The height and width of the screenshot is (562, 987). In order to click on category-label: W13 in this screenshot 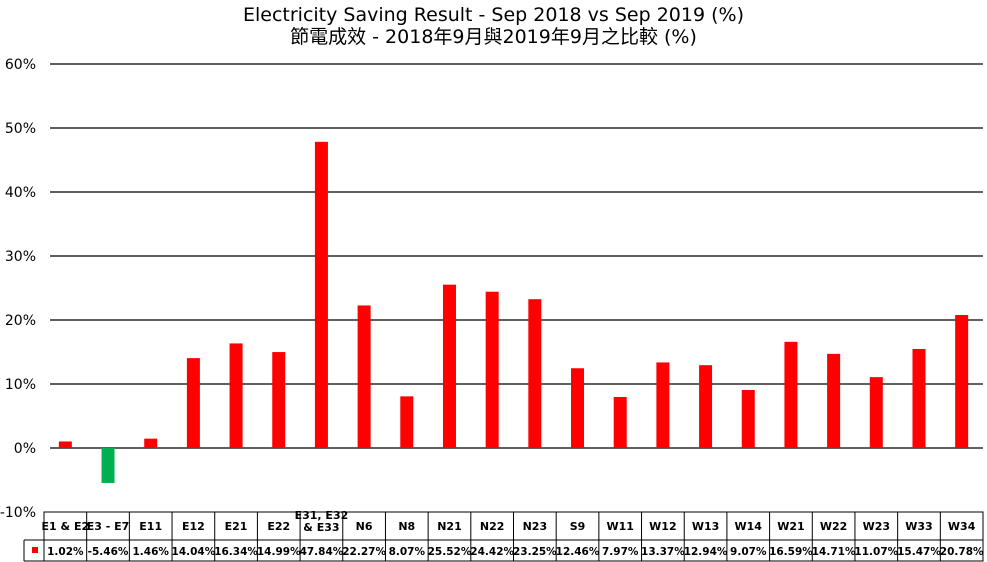, I will do `click(705, 526)`.